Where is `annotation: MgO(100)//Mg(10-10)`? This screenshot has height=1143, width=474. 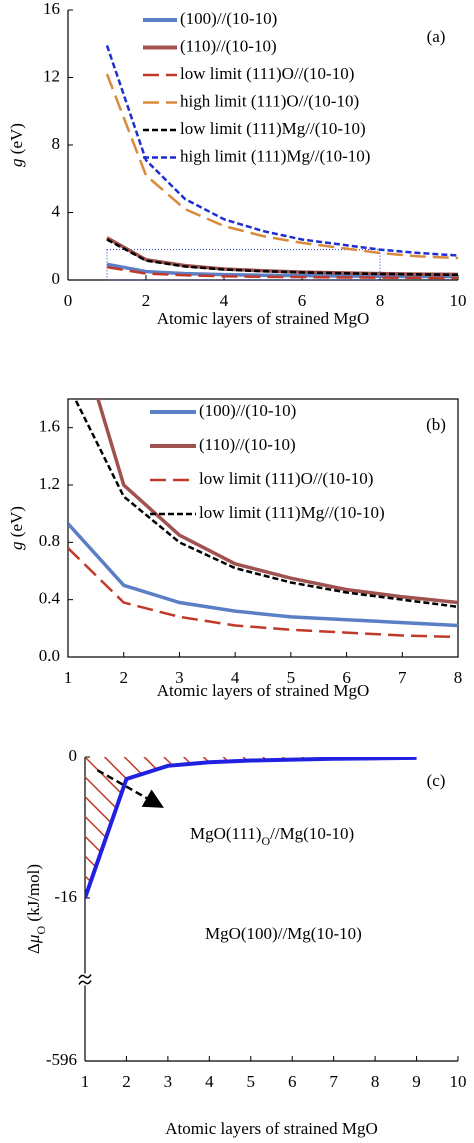
annotation: MgO(100)//Mg(10-10) is located at coordinates (283, 933).